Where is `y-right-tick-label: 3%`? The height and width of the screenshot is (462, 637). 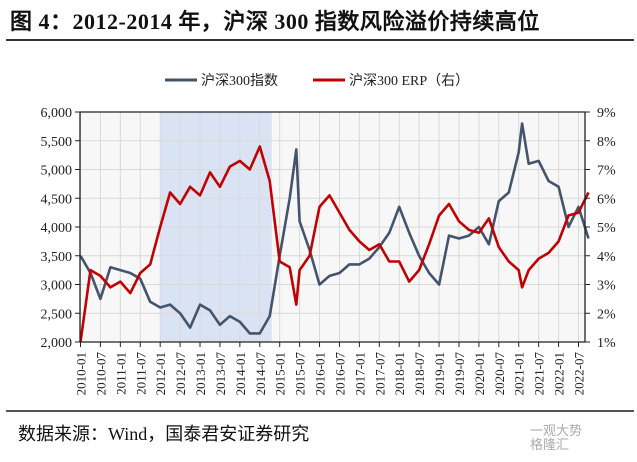
y-right-tick-label: 3% is located at coordinates (606, 286).